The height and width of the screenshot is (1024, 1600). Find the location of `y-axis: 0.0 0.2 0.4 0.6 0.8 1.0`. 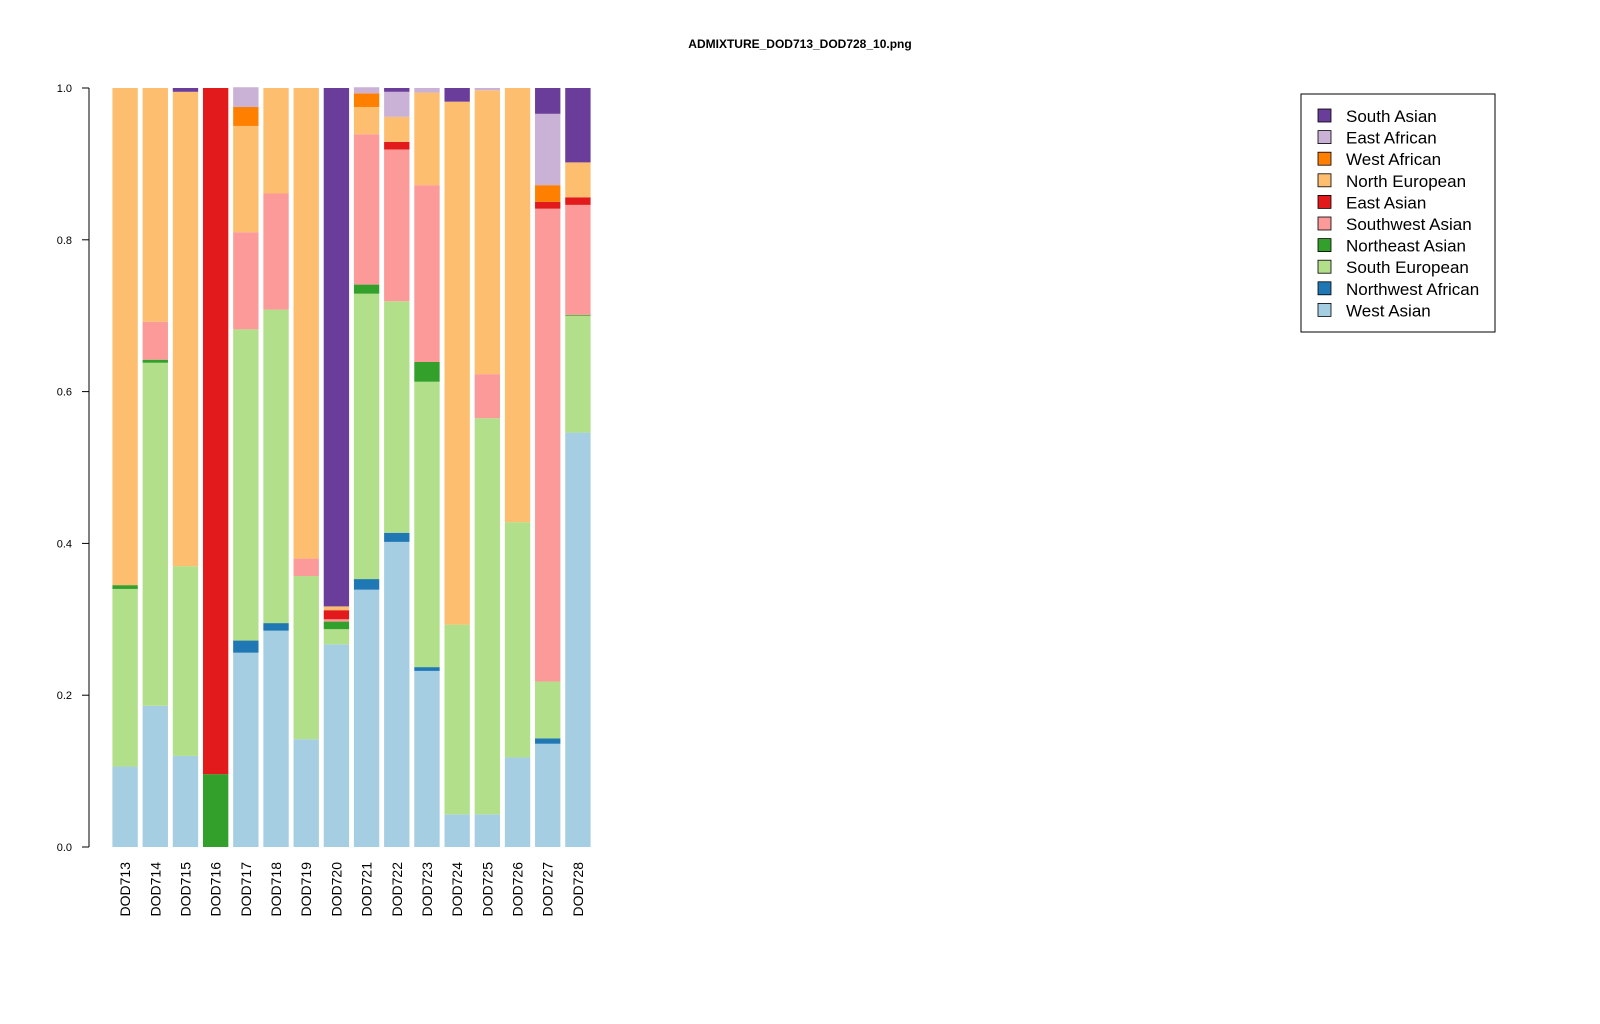

y-axis: 0.0 0.2 0.4 0.6 0.8 1.0 is located at coordinates (73, 468).